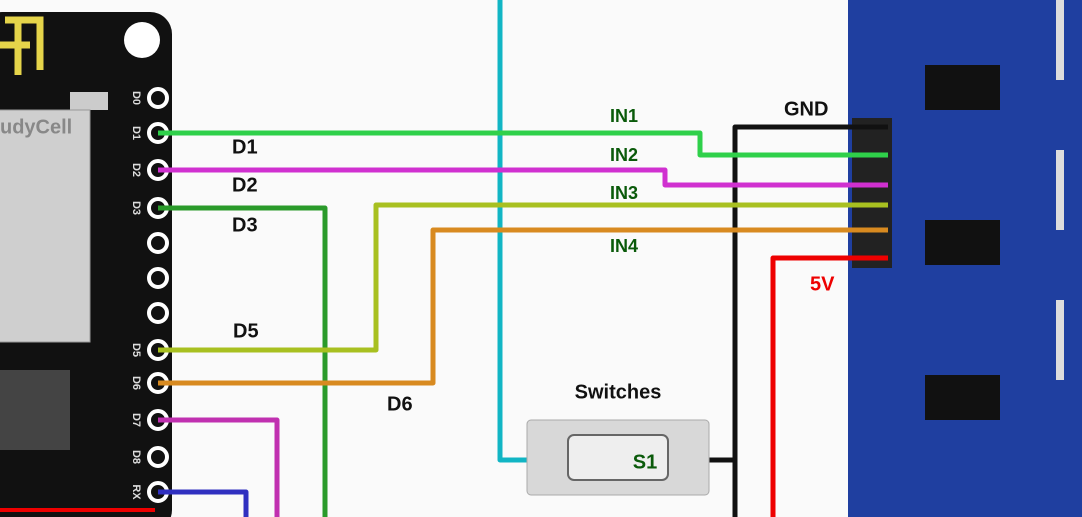 The height and width of the screenshot is (517, 1082). I want to click on wire-cyan, so click(514, 231).